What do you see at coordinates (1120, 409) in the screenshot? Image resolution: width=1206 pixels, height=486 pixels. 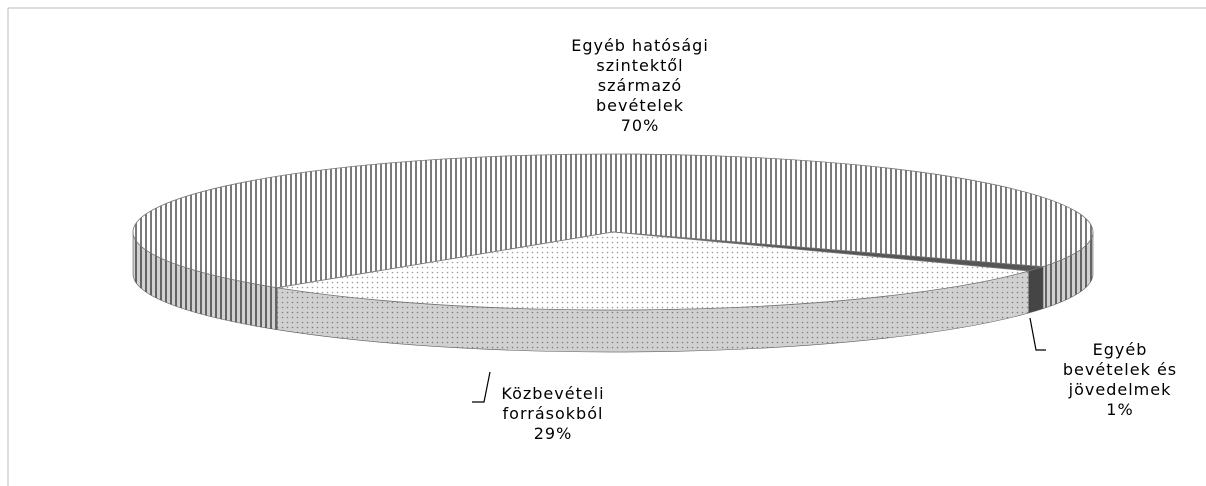 I see `slice-value: 1%` at bounding box center [1120, 409].